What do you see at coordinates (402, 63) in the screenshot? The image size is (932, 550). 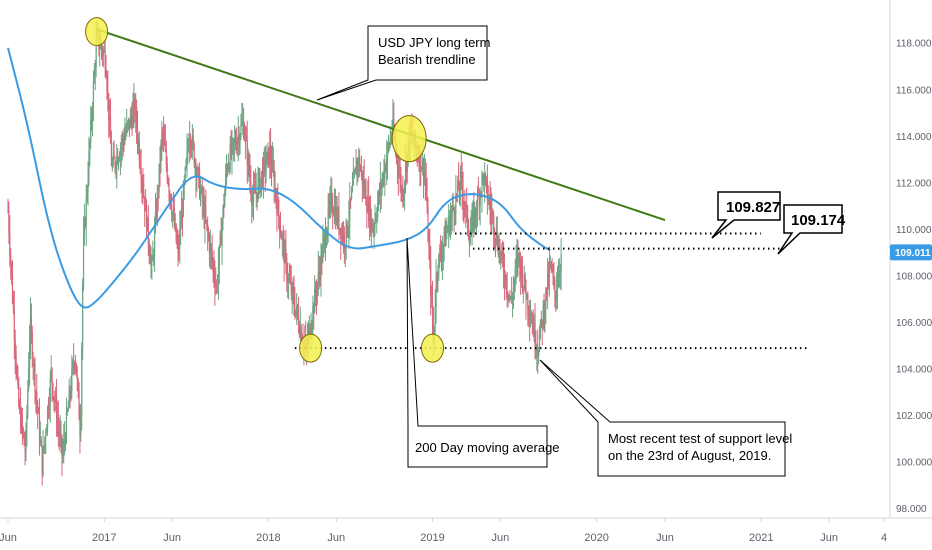 I see `trendline-callout-box` at bounding box center [402, 63].